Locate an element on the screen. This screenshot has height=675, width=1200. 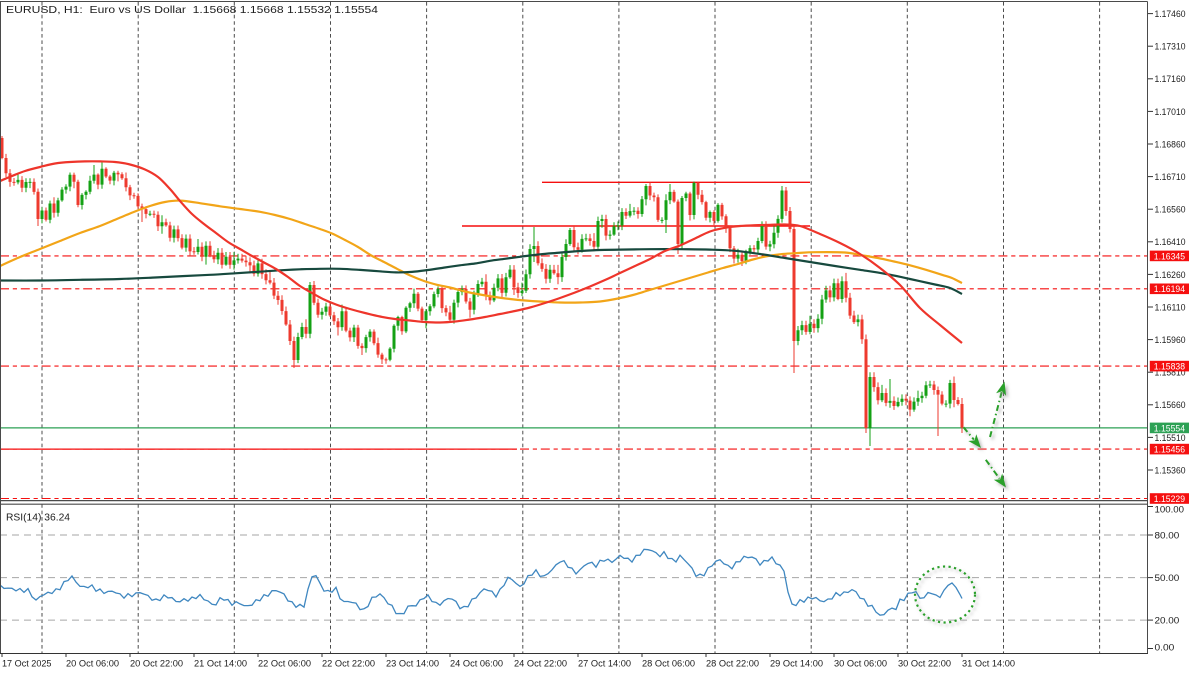
svg-text: 28 Oct 22:00 is located at coordinates (732, 664).